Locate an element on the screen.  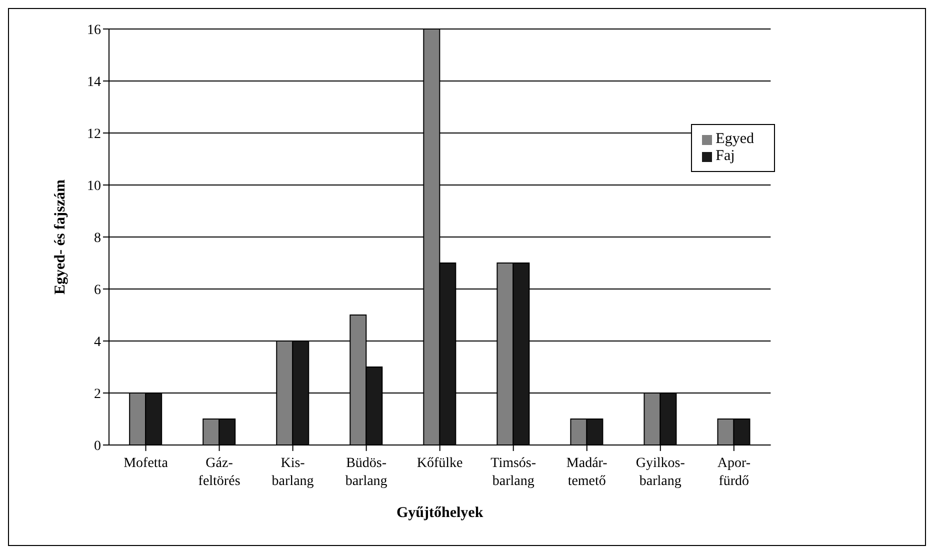
x-tick-label: Apor- fürdő is located at coordinates (734, 472).